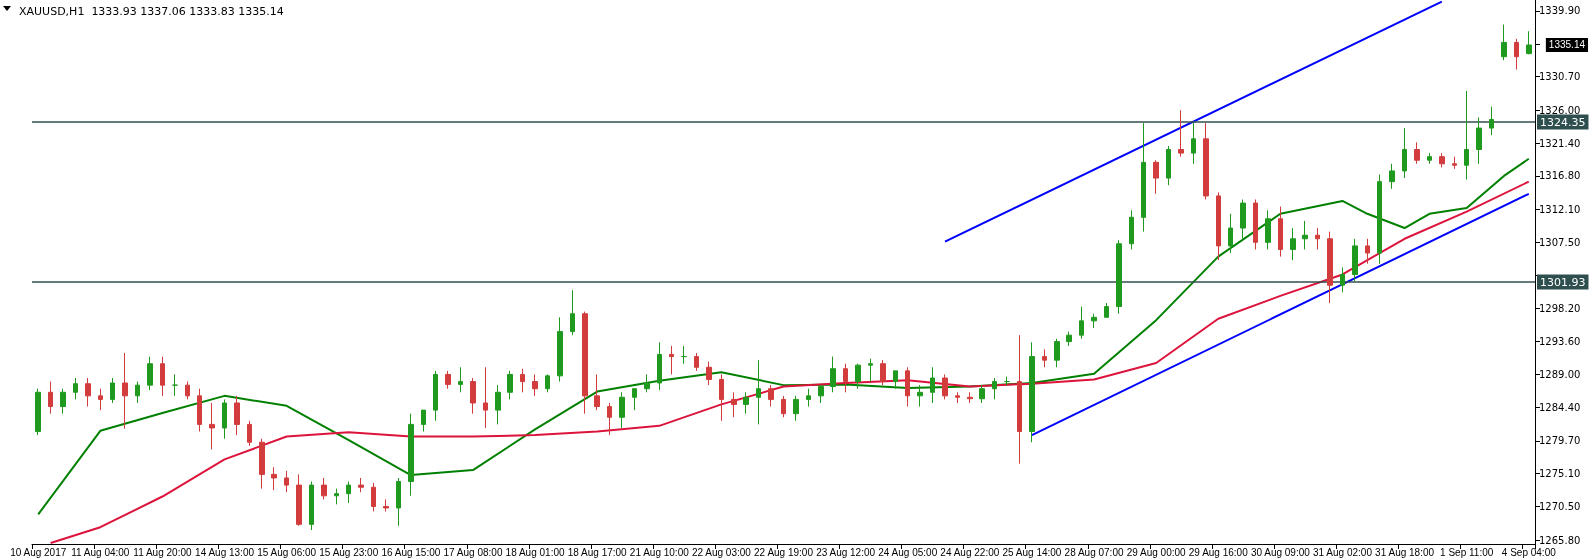  I want to click on y-tick-label: 1284.40, so click(1560, 407).